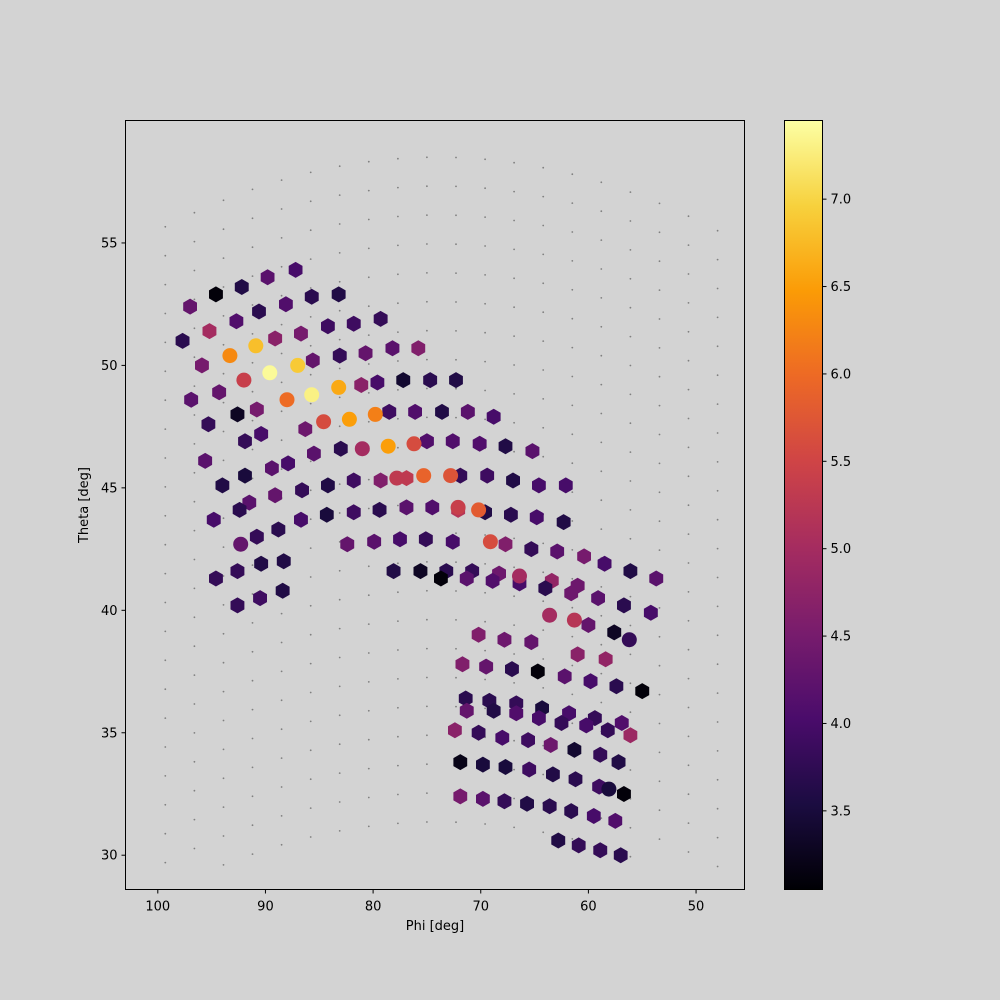 The image size is (1000, 1000). Describe the element at coordinates (113, 550) in the screenshot. I see `y-axis-ticks: 30 35 40 45 50 55` at that location.